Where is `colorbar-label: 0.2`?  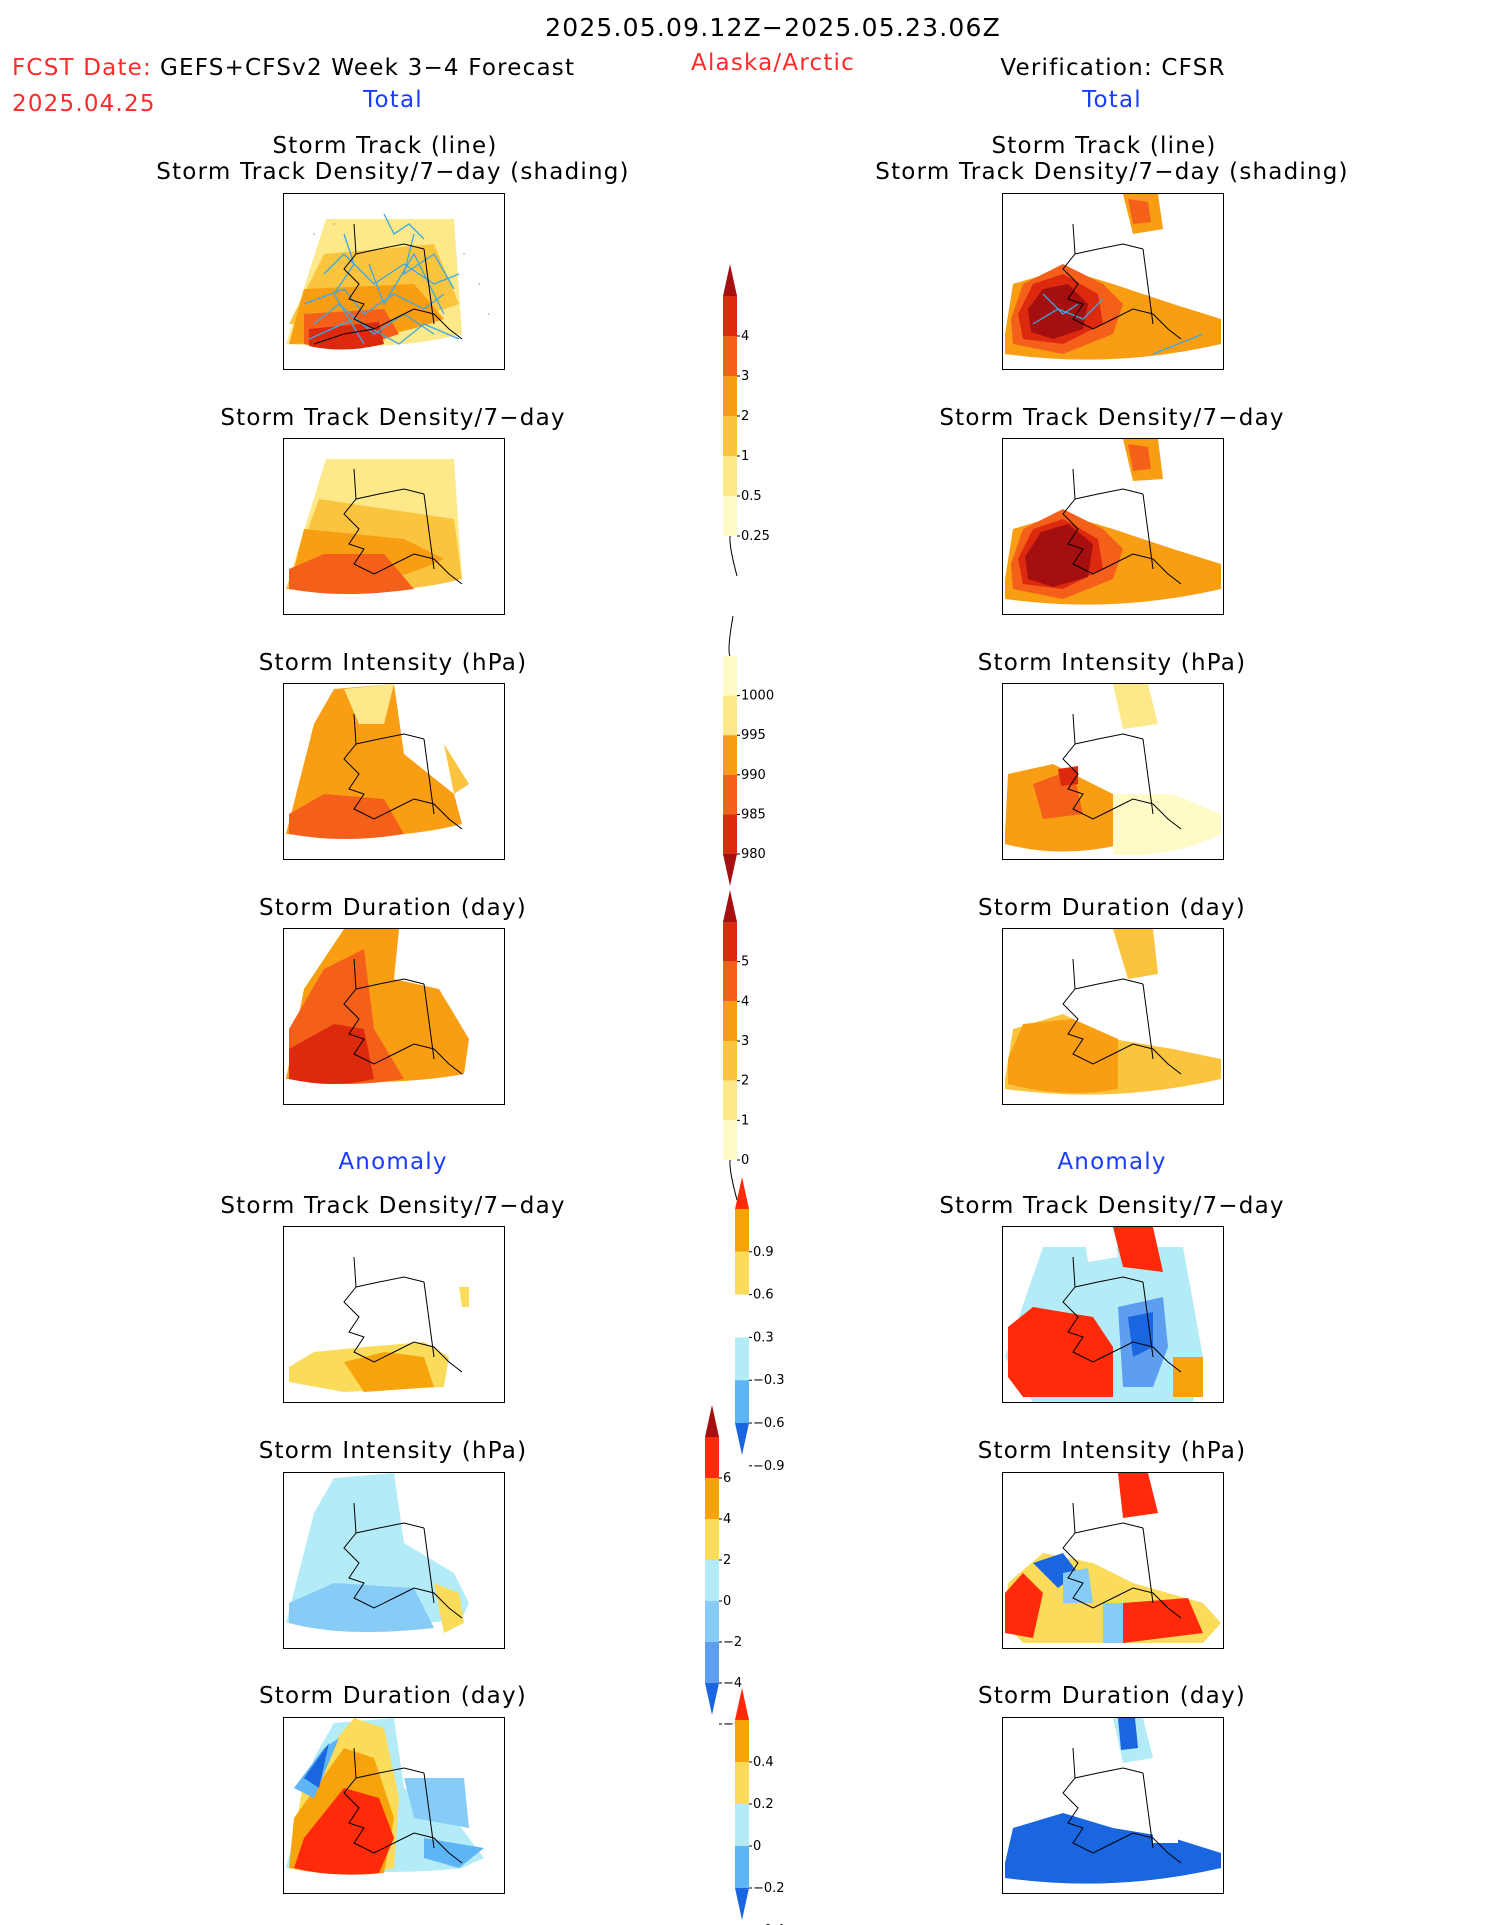 colorbar-label: 0.2 is located at coordinates (763, 1804).